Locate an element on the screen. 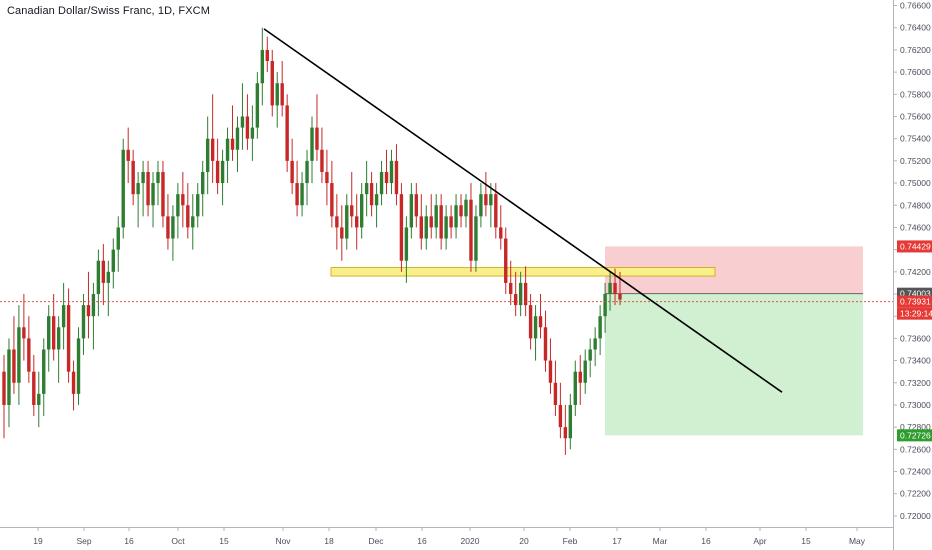  price-tick-label: 0.74600 is located at coordinates (915, 227).